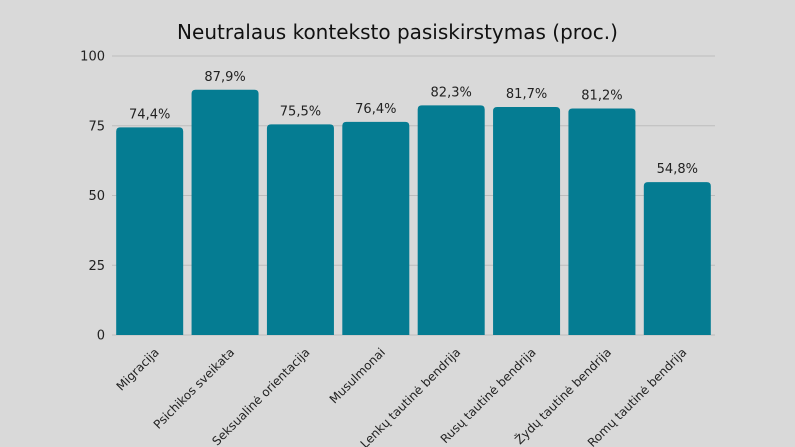 The width and height of the screenshot is (795, 447). What do you see at coordinates (224, 77) in the screenshot?
I see `data-label: 87,9%` at bounding box center [224, 77].